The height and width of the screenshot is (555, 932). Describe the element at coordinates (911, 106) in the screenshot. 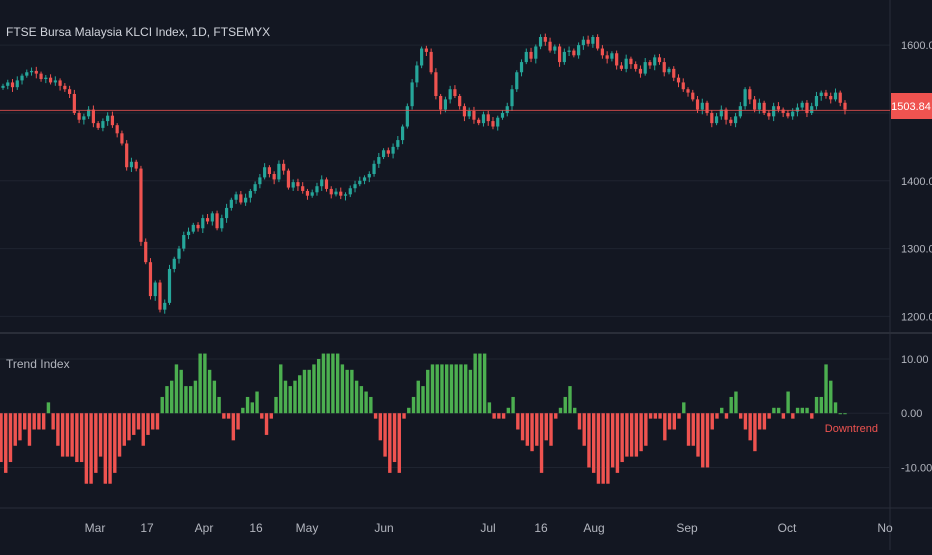

I see `last-price-badge: 1503.84` at that location.